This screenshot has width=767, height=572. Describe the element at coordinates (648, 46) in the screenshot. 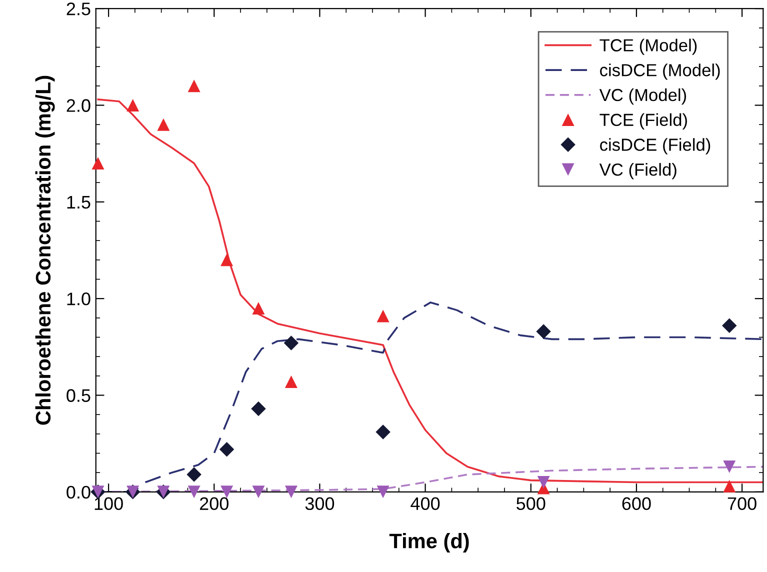

I see `legend-label: TCE (Model)` at that location.